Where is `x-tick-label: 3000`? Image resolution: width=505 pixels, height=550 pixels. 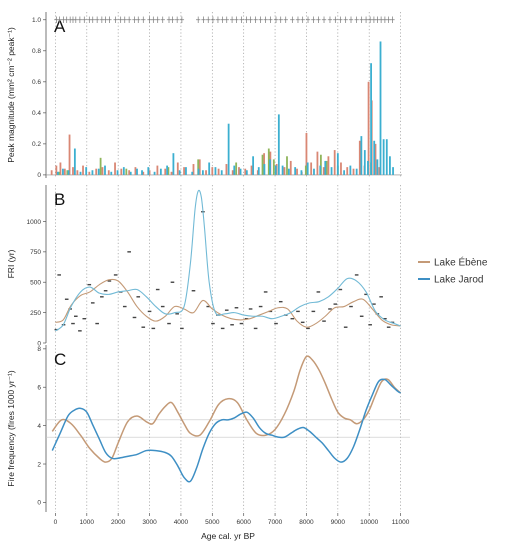 x-tick-label: 3000 is located at coordinates (149, 522).